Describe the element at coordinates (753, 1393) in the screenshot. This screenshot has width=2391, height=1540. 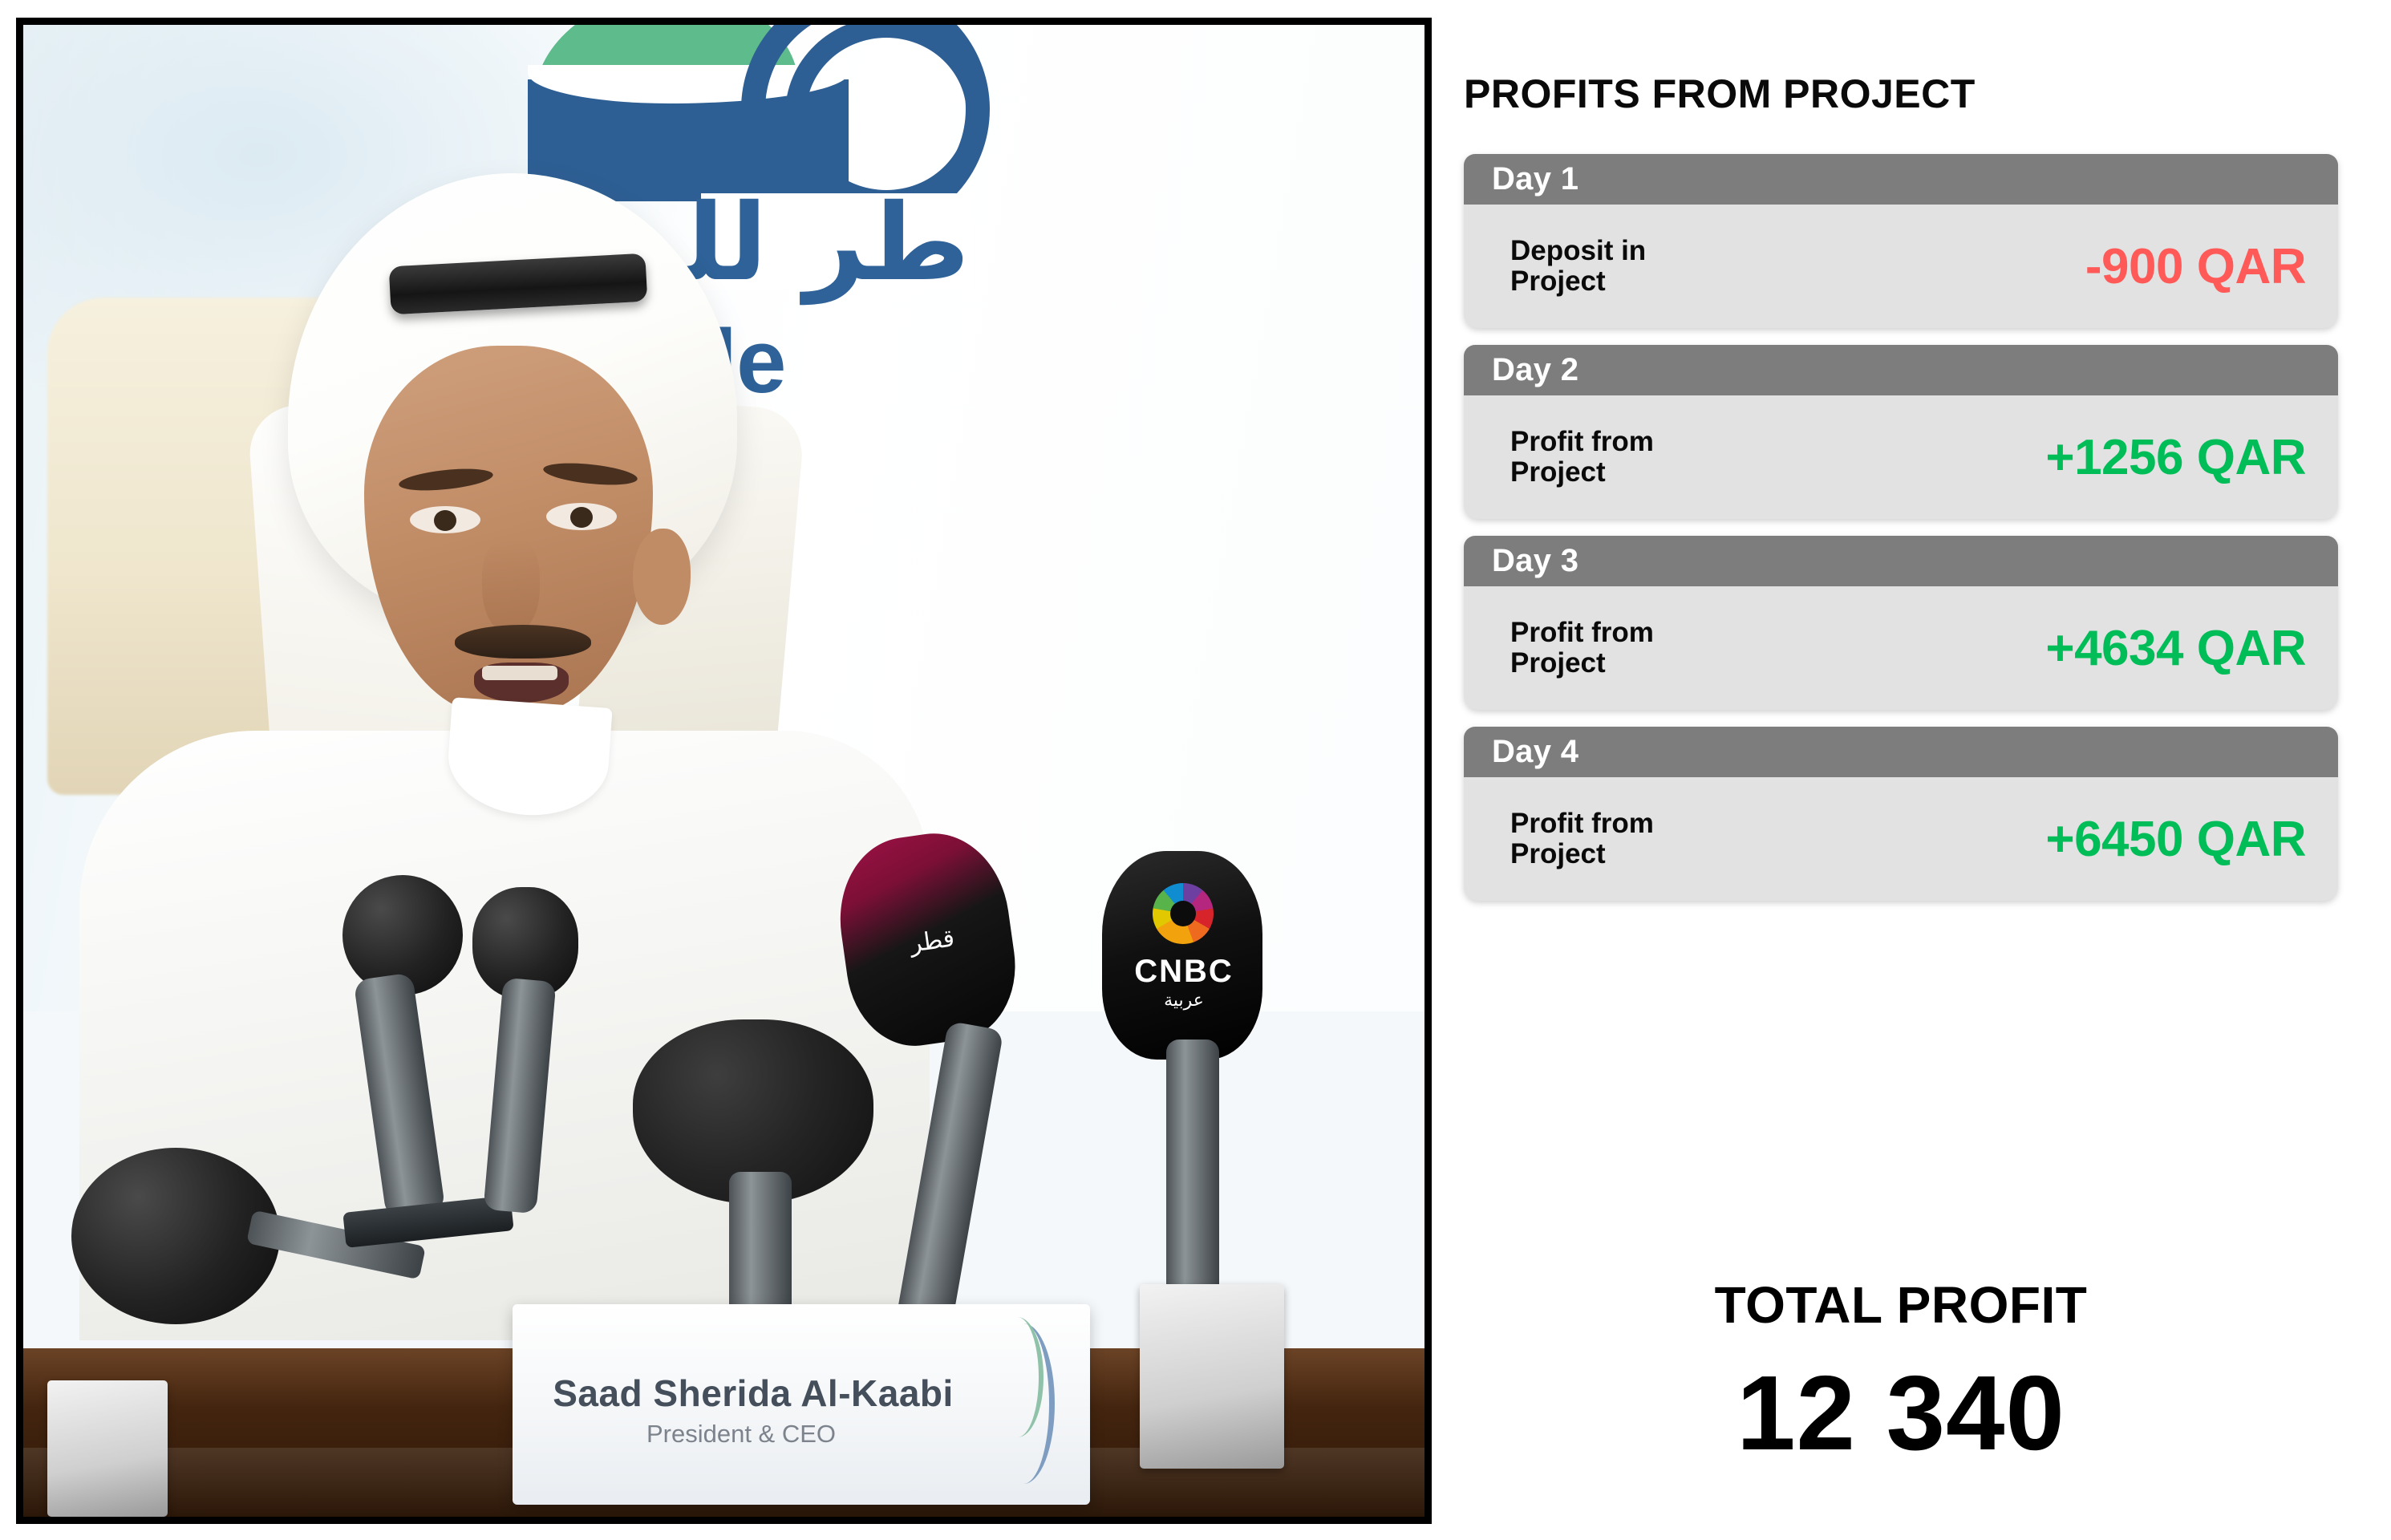
I see `nameplate-name: Saad Sherida Al-Kaabi` at that location.